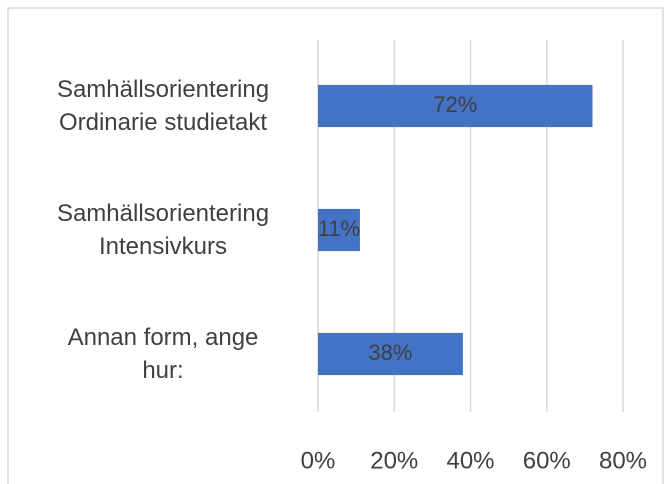  I want to click on data-label: 11%, so click(339, 228).